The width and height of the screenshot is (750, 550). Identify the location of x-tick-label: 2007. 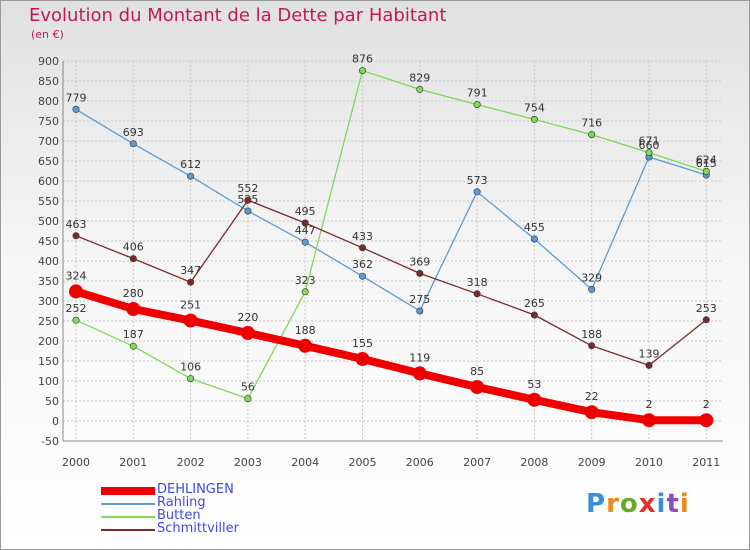
(477, 462).